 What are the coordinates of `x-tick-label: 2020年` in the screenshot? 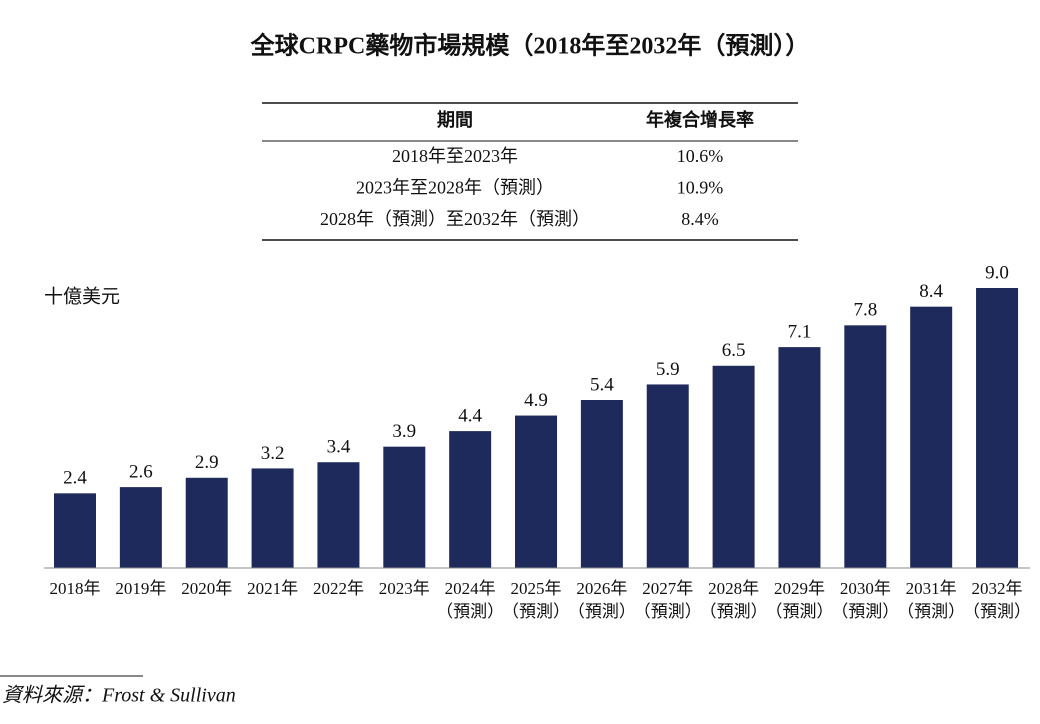 It's located at (206, 588).